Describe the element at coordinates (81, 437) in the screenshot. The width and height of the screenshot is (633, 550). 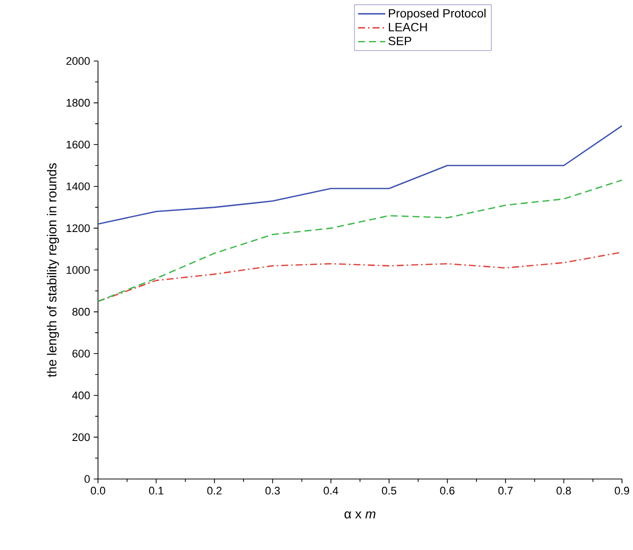
I see `y-tick-label: 200` at that location.